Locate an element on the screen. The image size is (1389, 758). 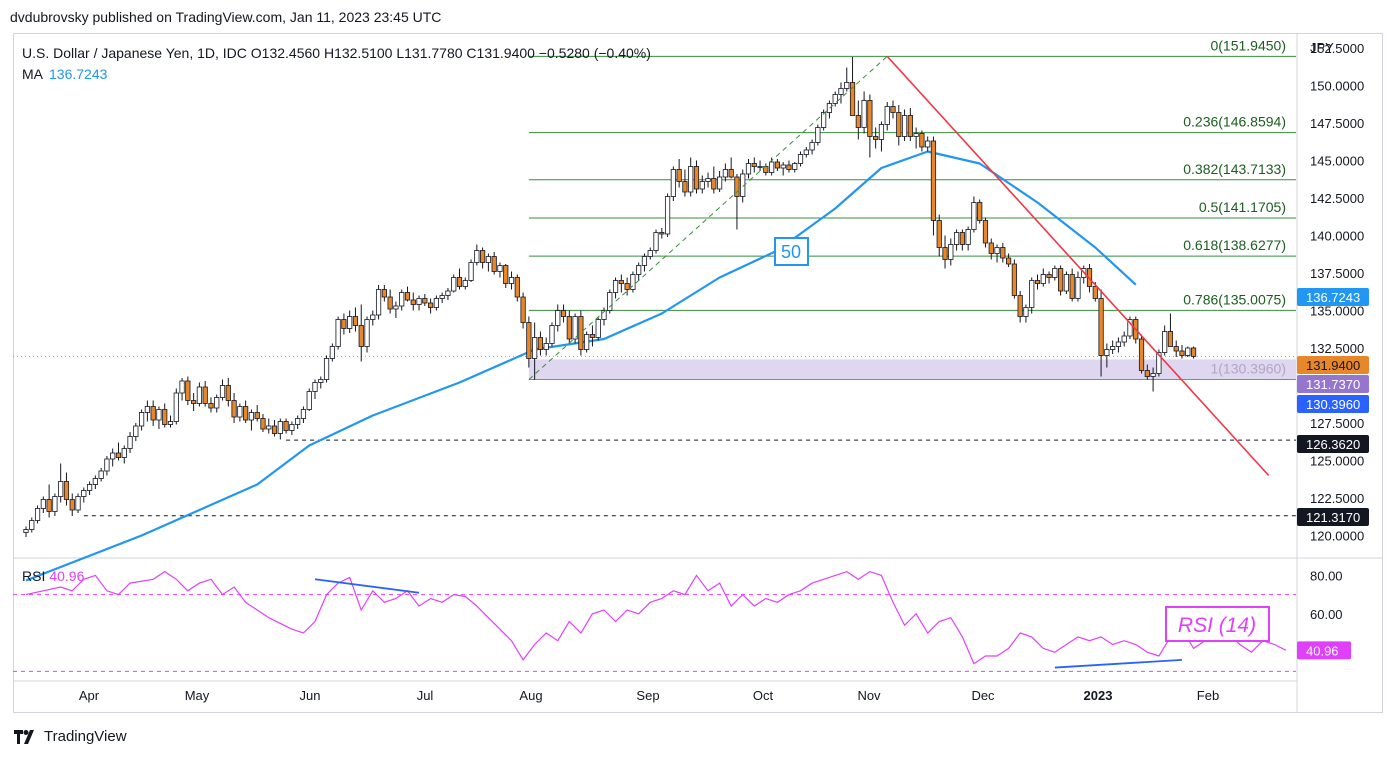
time-tick-label: Oct is located at coordinates (763, 695).